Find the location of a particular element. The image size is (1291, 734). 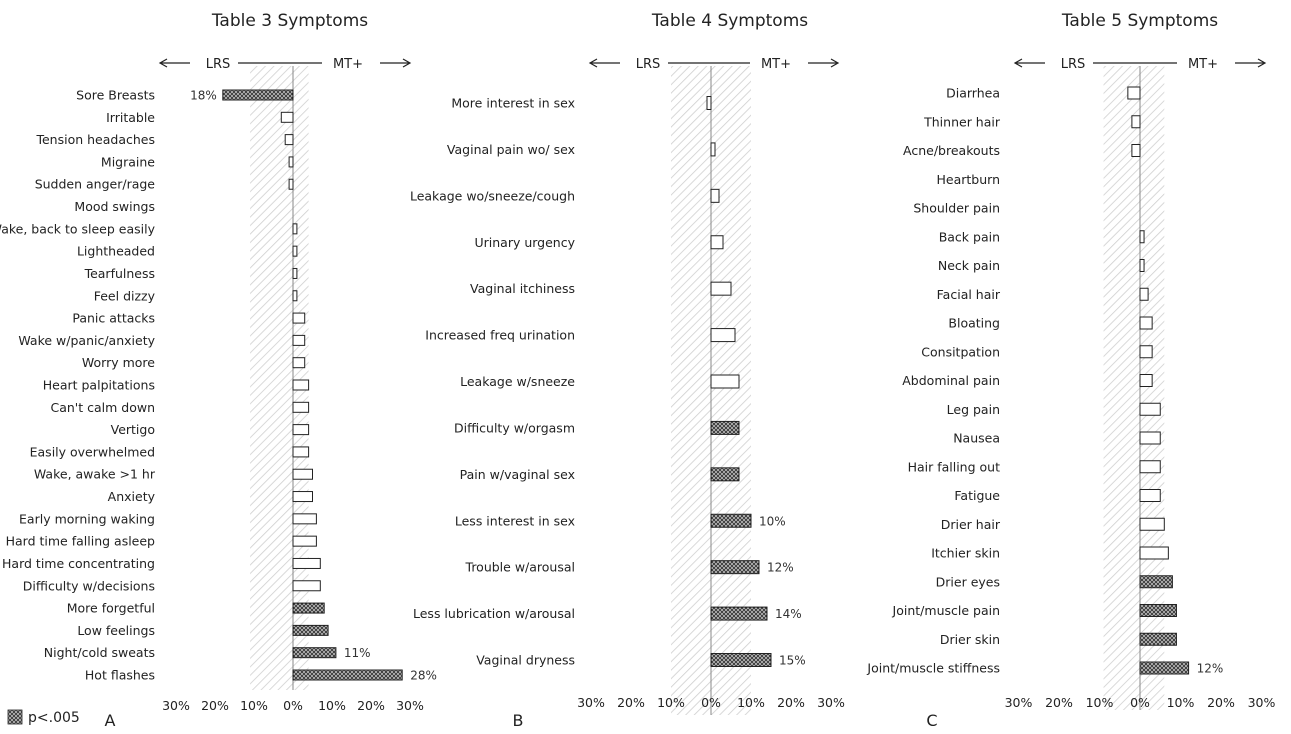

category-label: Shoulder pain is located at coordinates (956, 208).